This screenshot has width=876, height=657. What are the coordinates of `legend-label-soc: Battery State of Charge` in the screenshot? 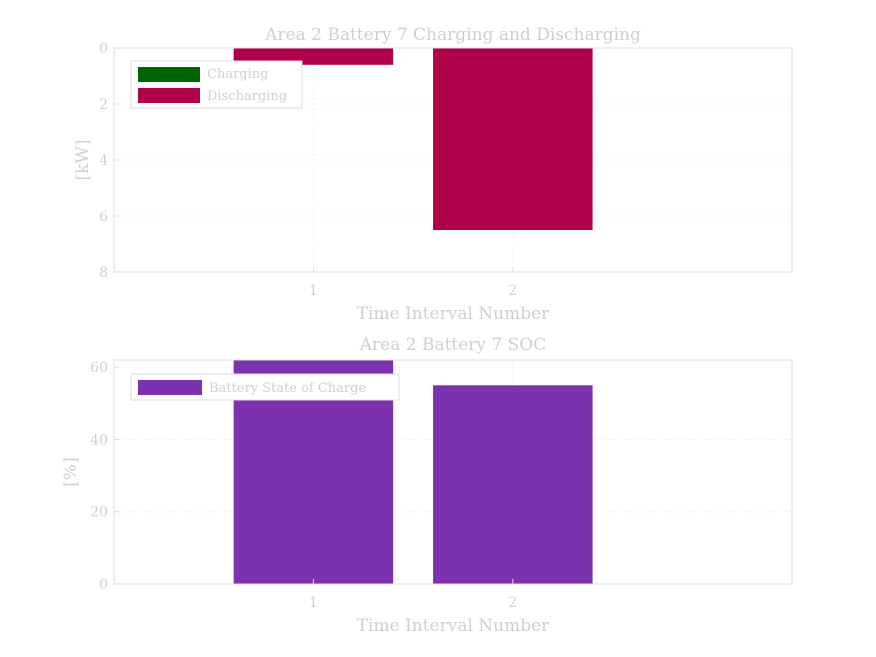 It's located at (287, 388).